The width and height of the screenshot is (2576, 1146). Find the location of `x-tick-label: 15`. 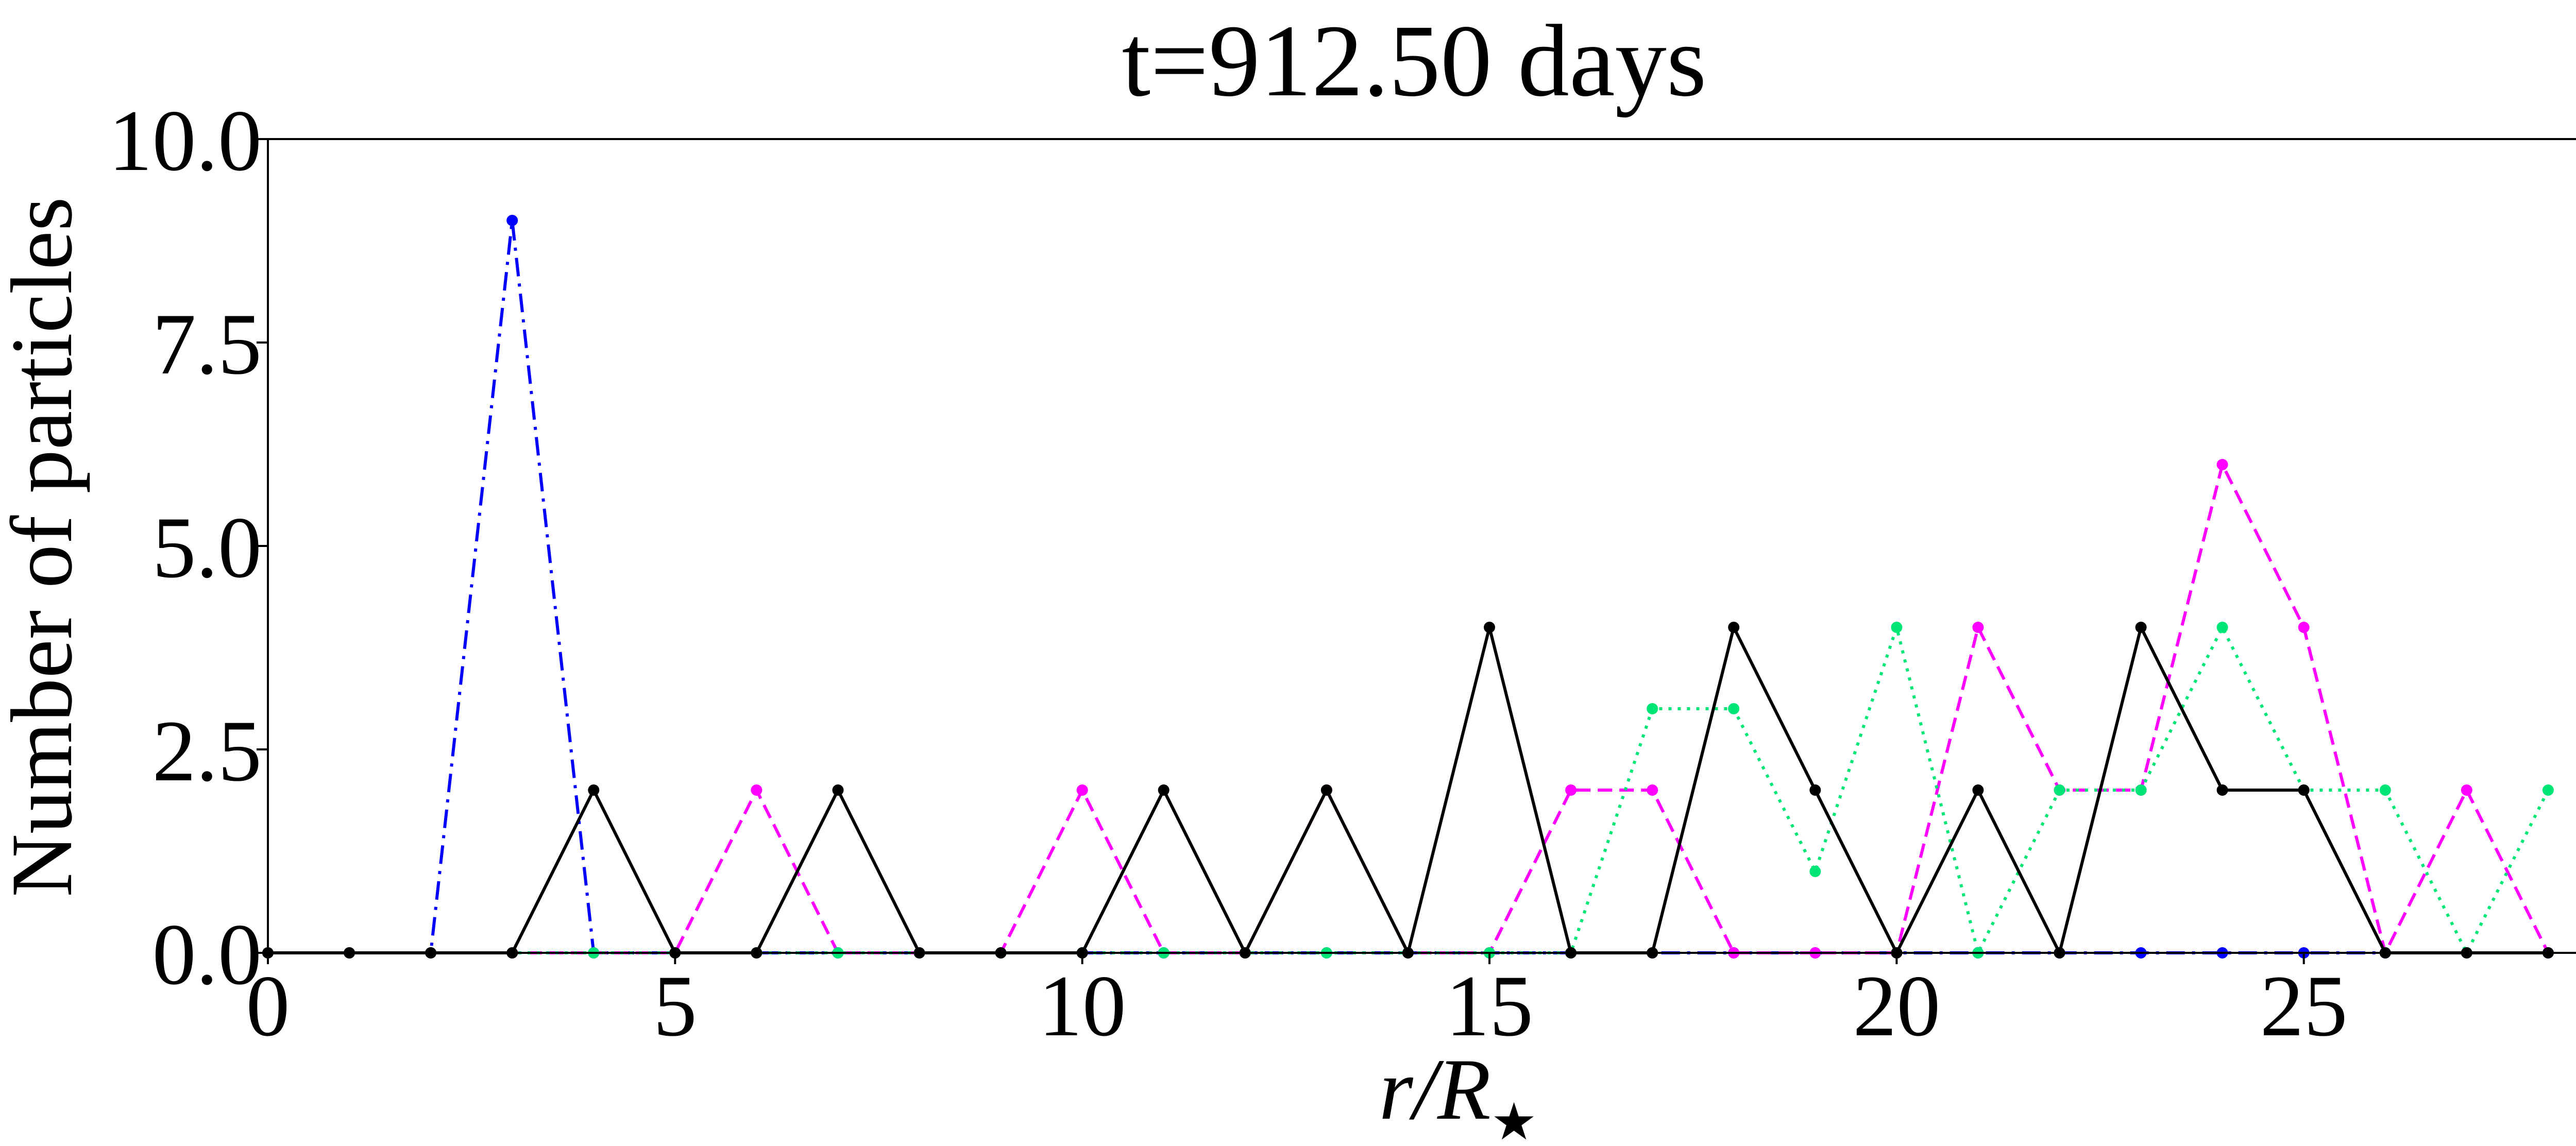

x-tick-label: 15 is located at coordinates (1489, 1006).